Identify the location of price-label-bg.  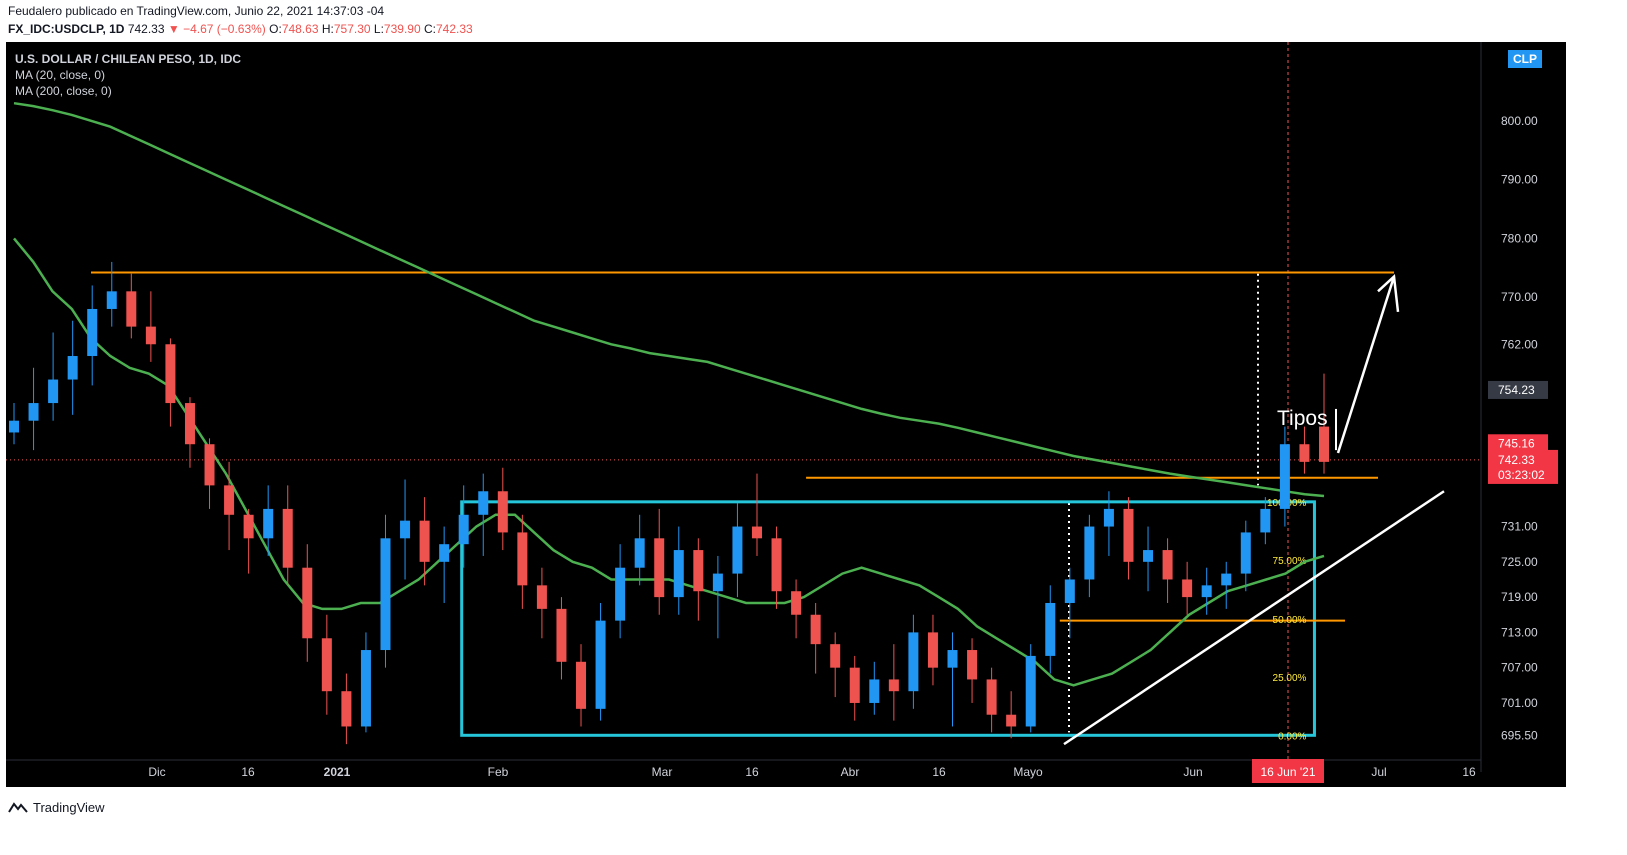
(1518, 443).